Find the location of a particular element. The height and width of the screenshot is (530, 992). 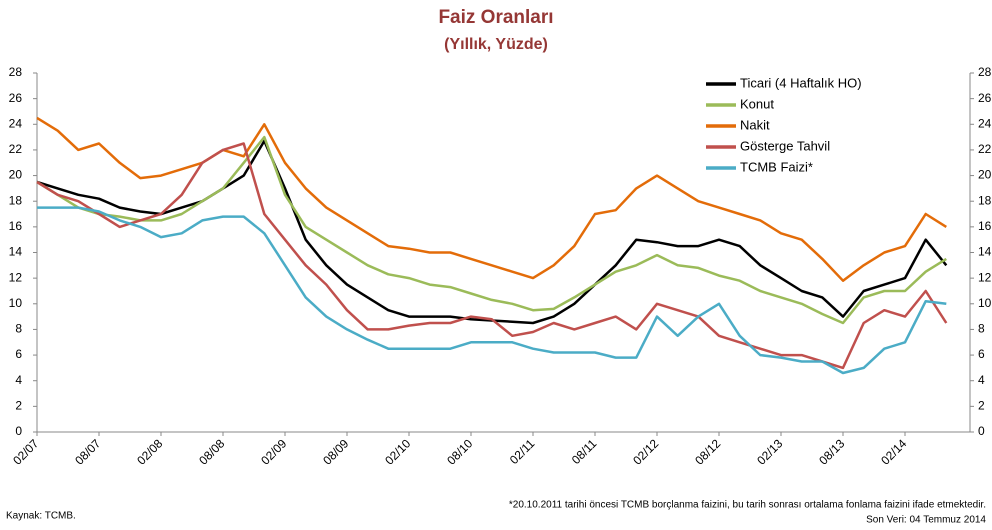

y-tick-label: 0 is located at coordinates (18, 431).